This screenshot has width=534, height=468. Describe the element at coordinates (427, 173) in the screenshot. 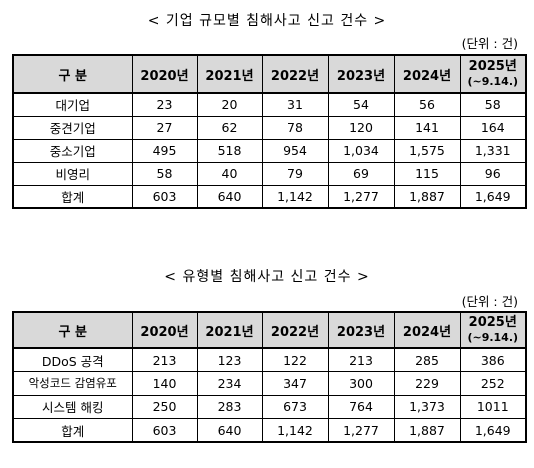

I see `cell: 115` at that location.